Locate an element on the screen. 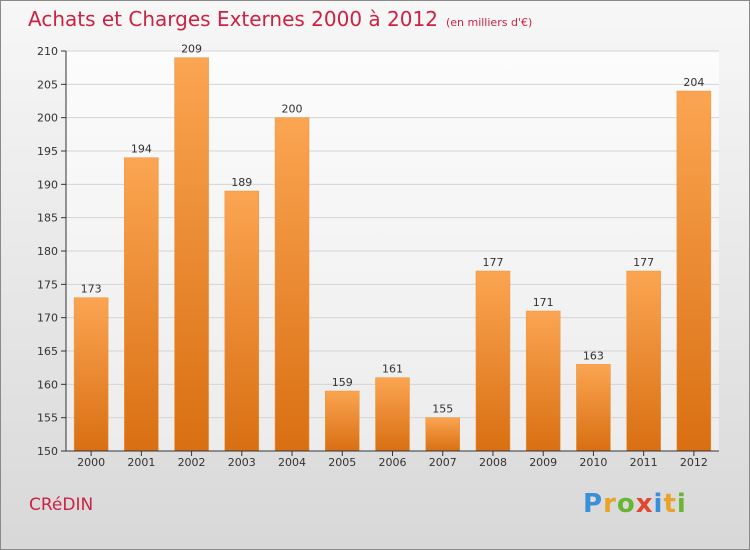  x-tick-label: 2008 is located at coordinates (493, 462).